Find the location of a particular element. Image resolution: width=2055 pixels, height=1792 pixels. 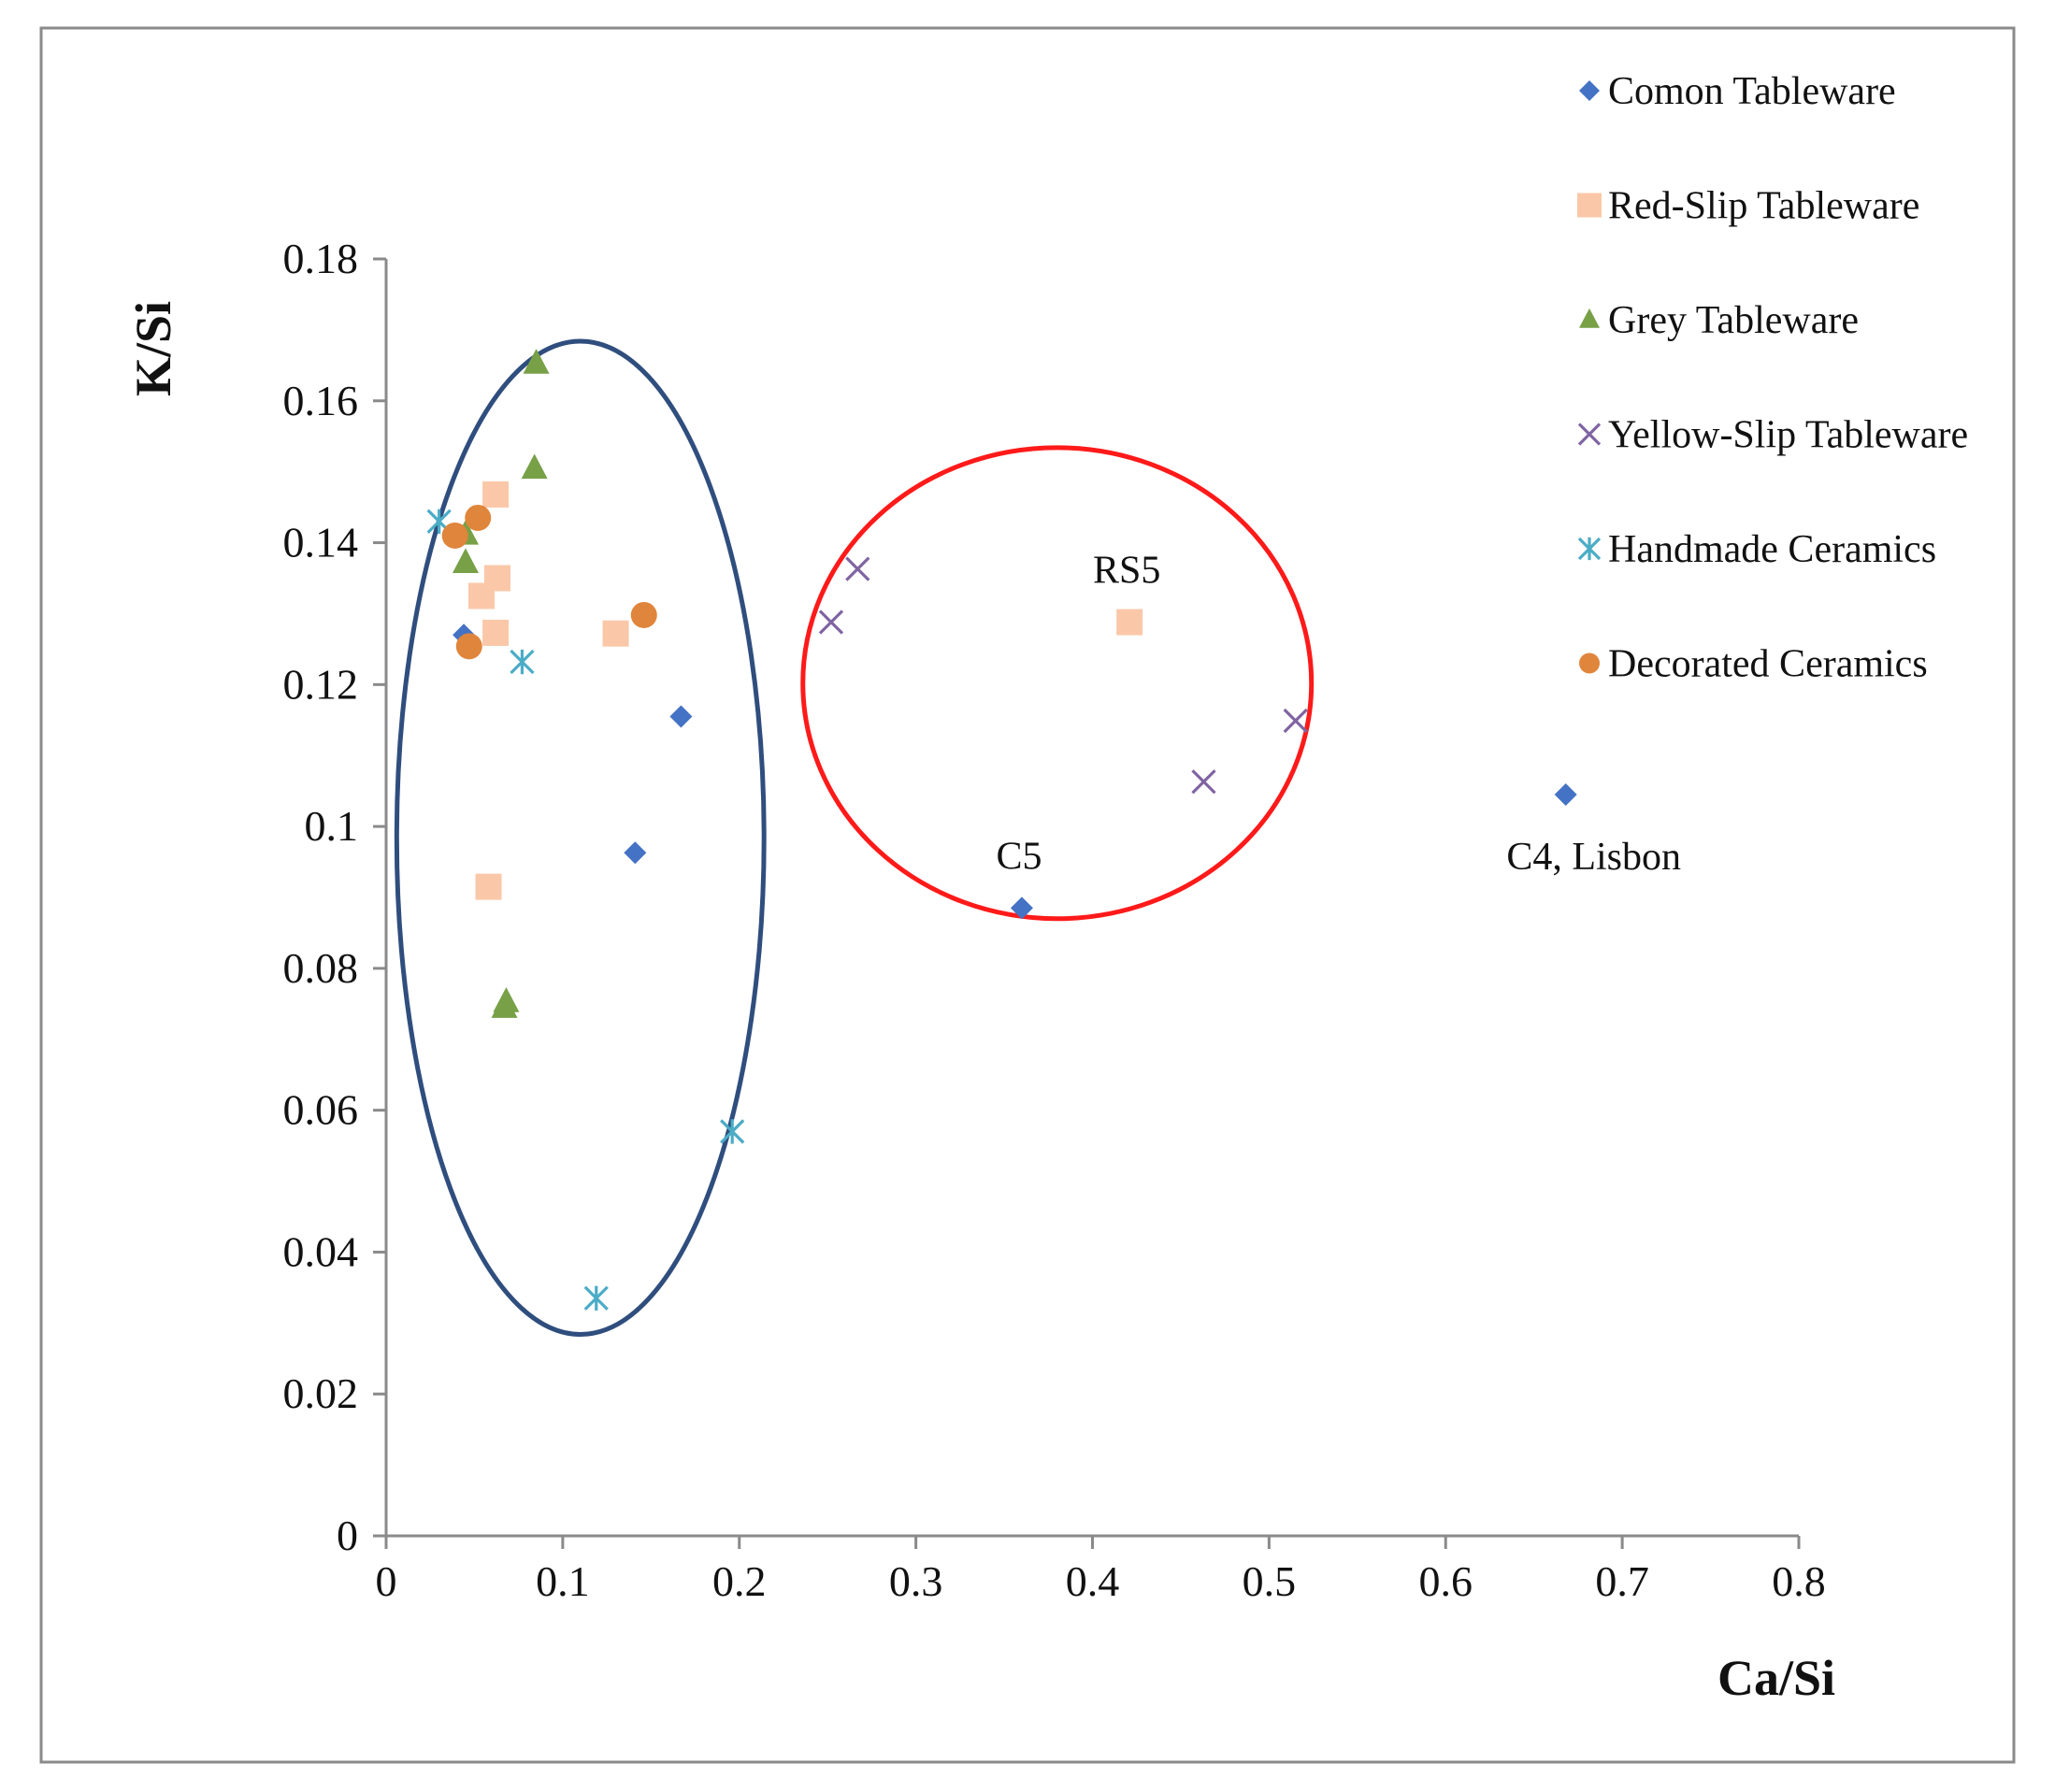

legend-item: Yellow-Slip Tableware is located at coordinates (1772, 435).